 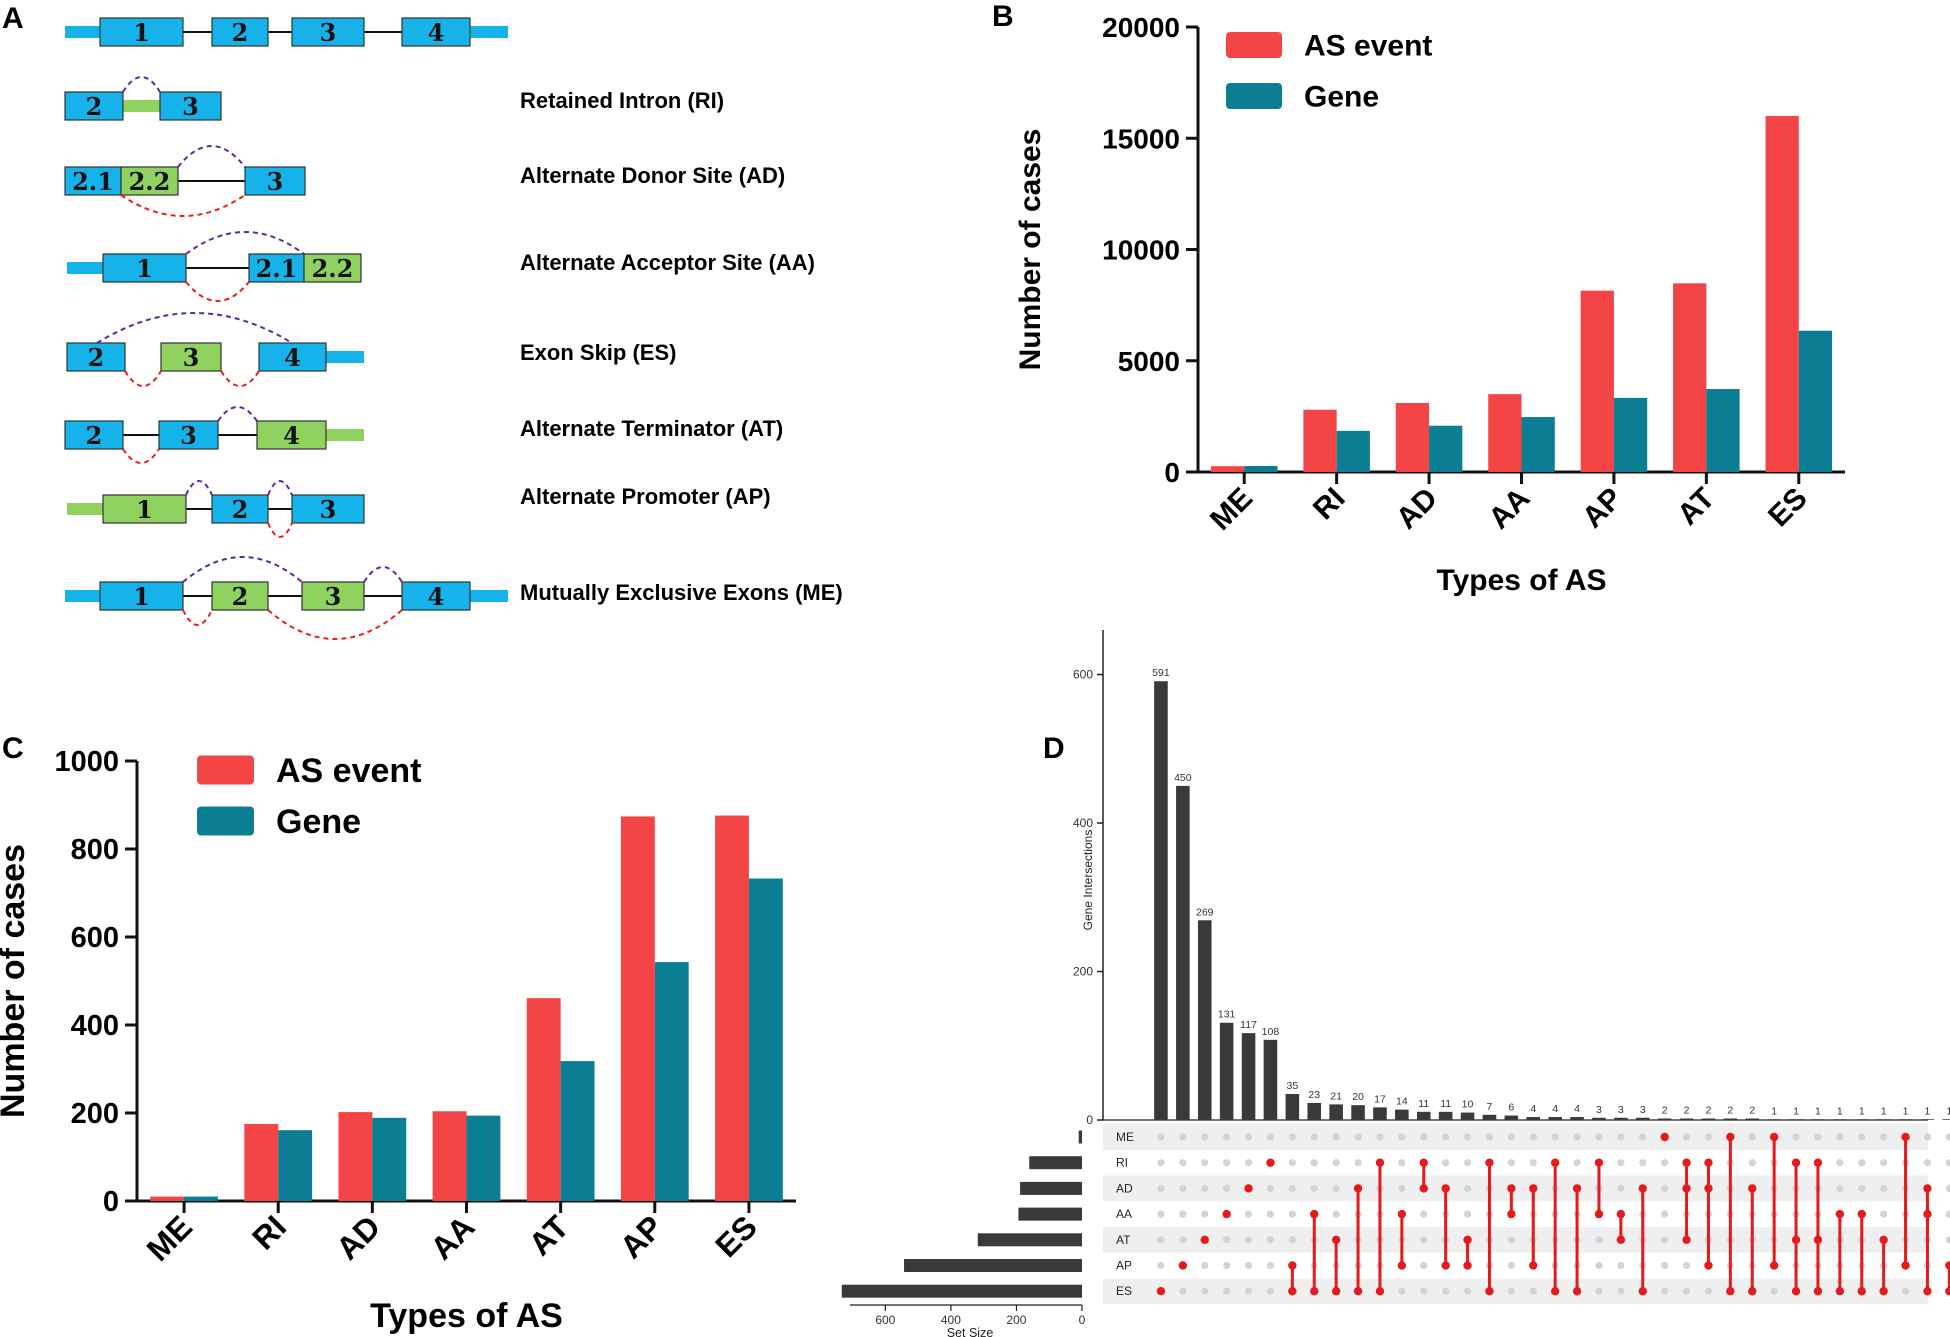 What do you see at coordinates (1080, 1137) in the screenshot?
I see `upset-set-size-bar-me` at bounding box center [1080, 1137].